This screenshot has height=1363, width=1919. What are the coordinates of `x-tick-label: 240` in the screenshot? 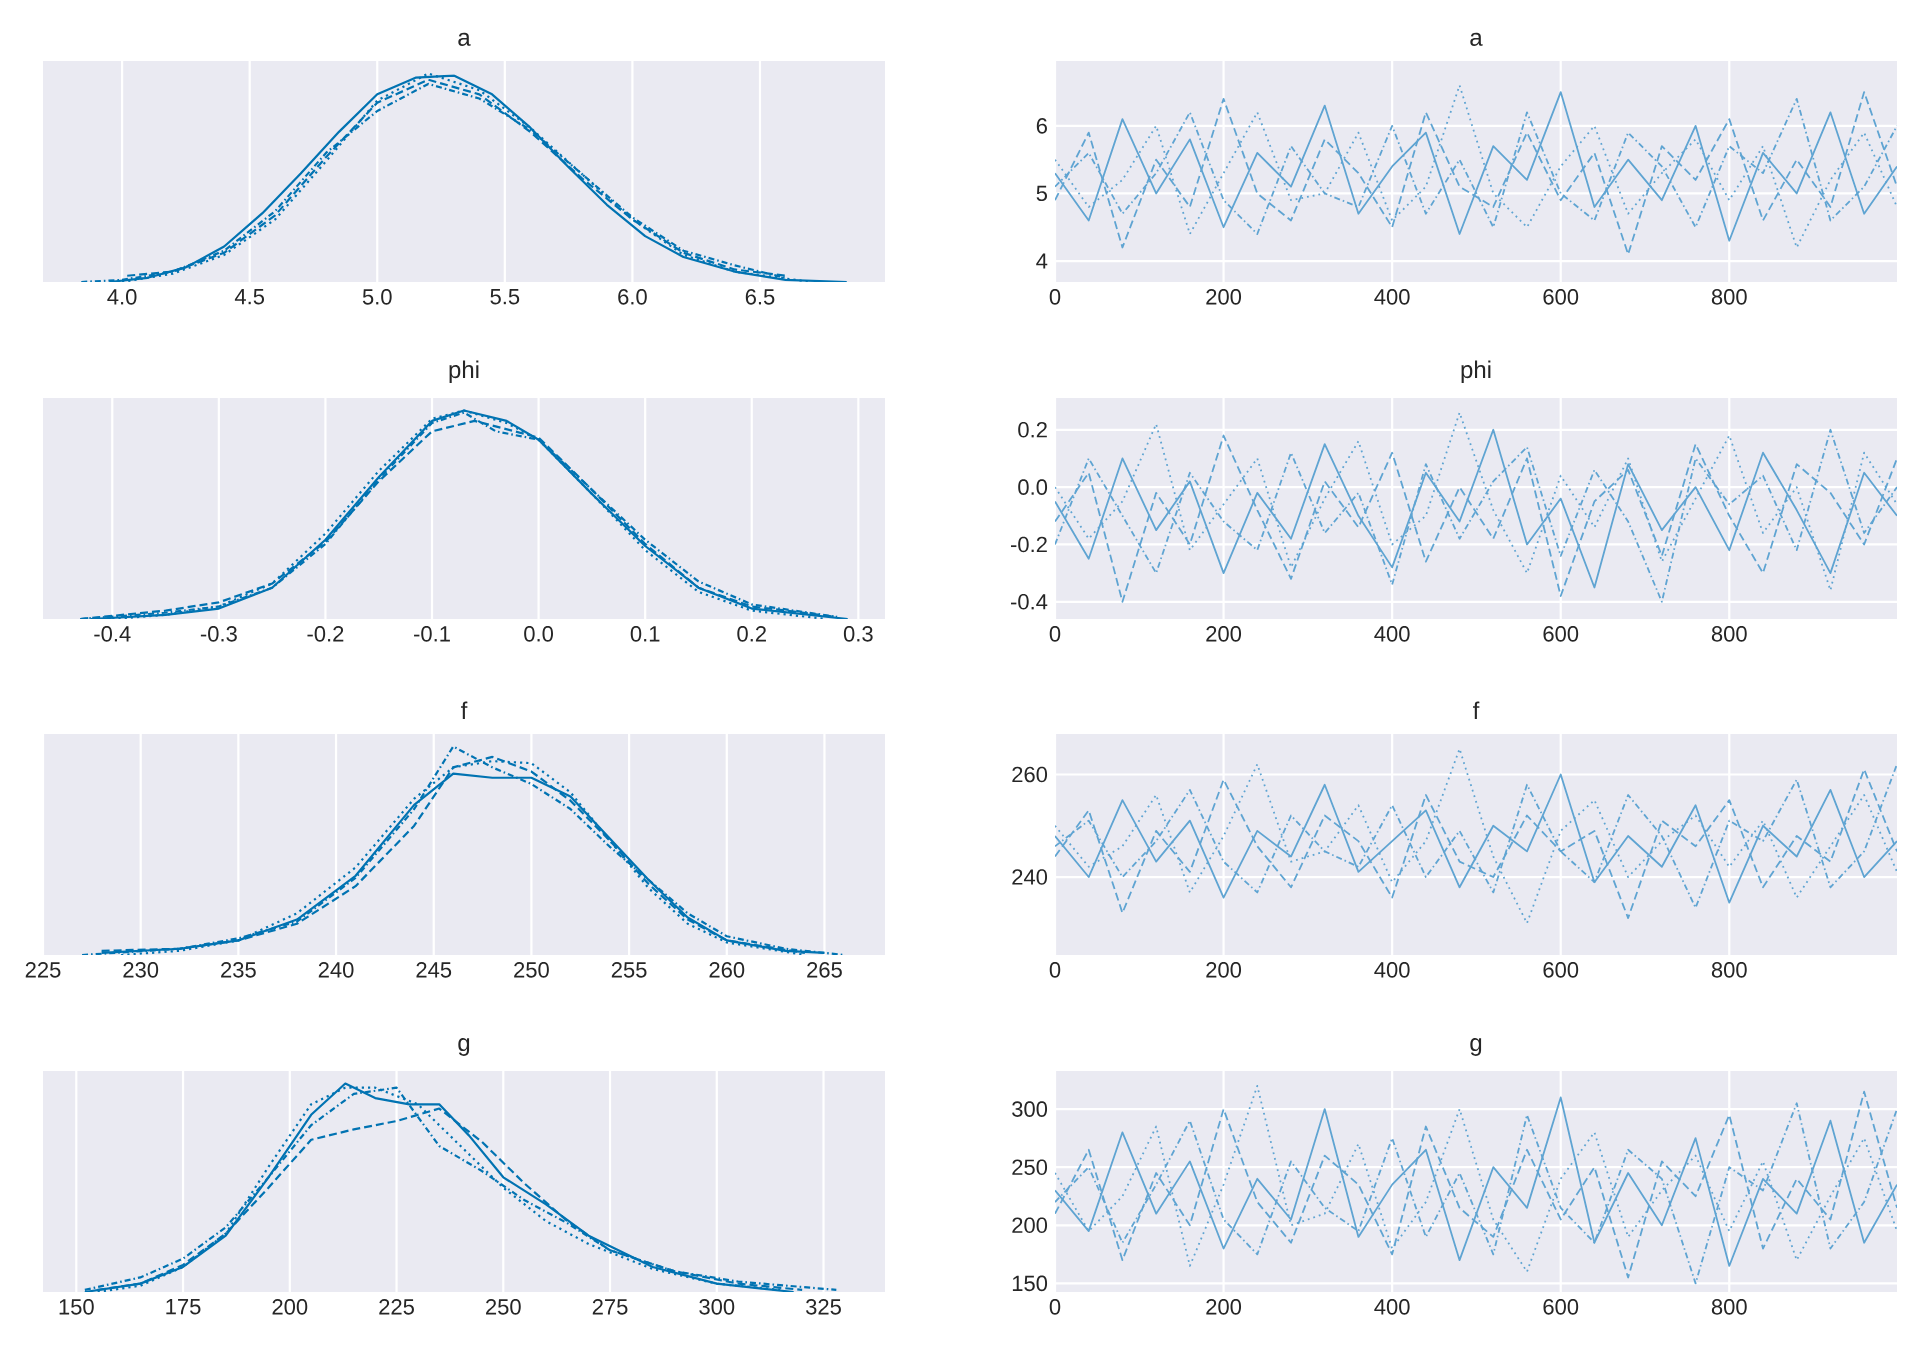 It's located at (336, 970).